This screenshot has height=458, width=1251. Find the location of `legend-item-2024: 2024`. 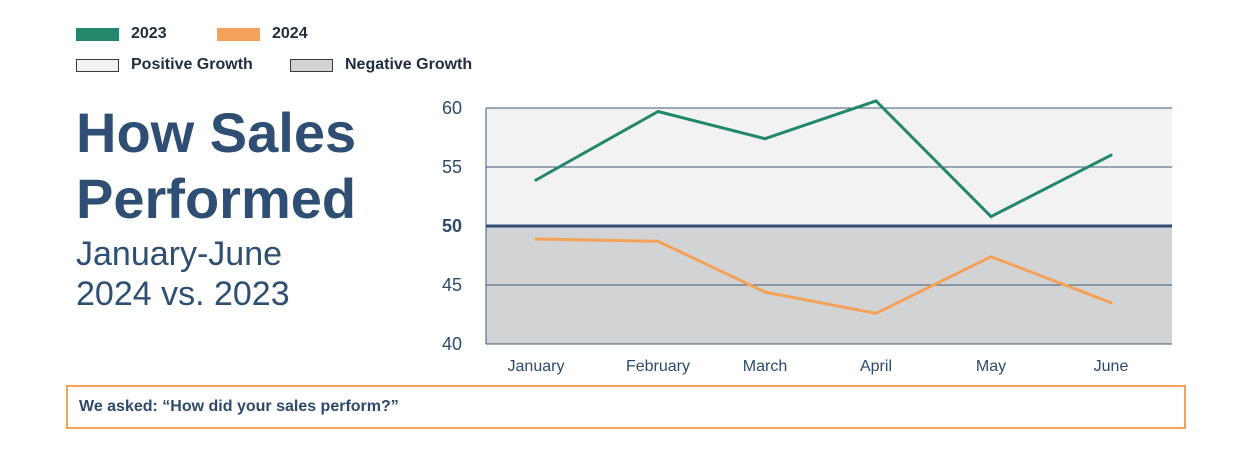

legend-item-2024: 2024 is located at coordinates (262, 34).